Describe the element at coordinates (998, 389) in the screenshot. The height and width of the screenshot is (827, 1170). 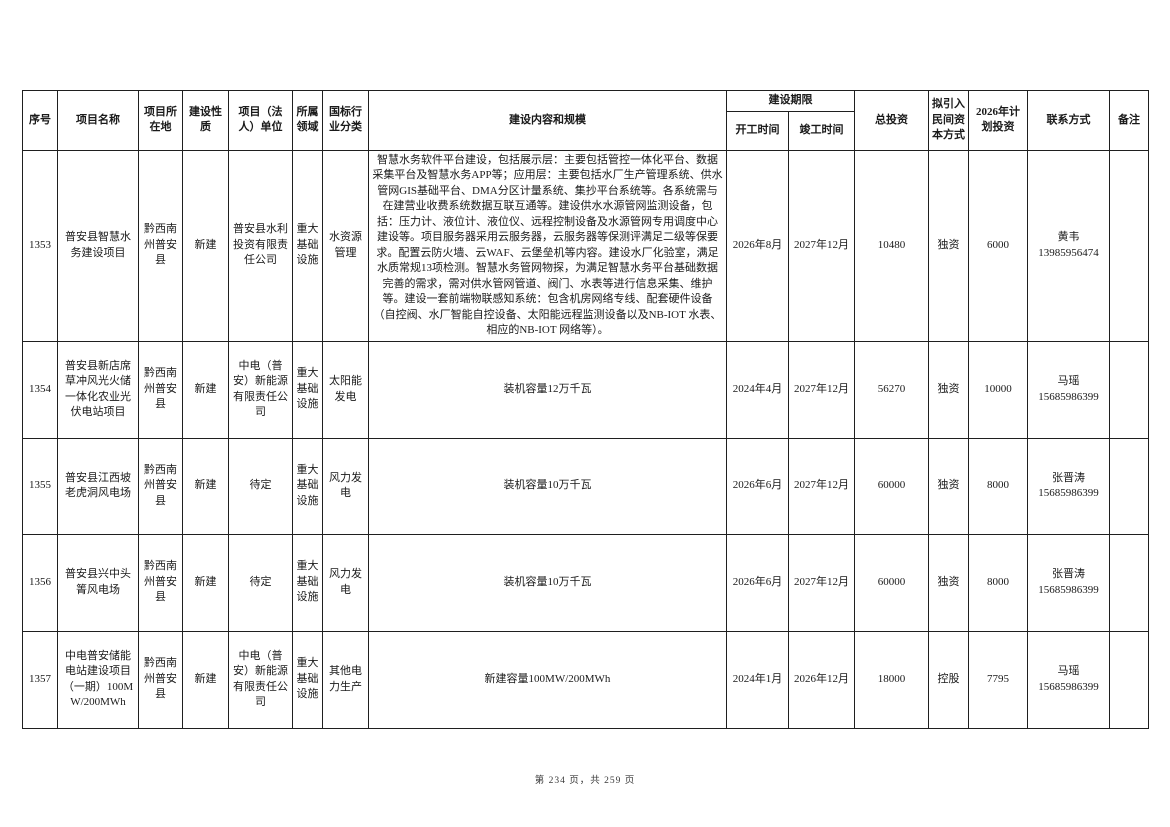
I see `cell-plan-2026: 10000` at that location.